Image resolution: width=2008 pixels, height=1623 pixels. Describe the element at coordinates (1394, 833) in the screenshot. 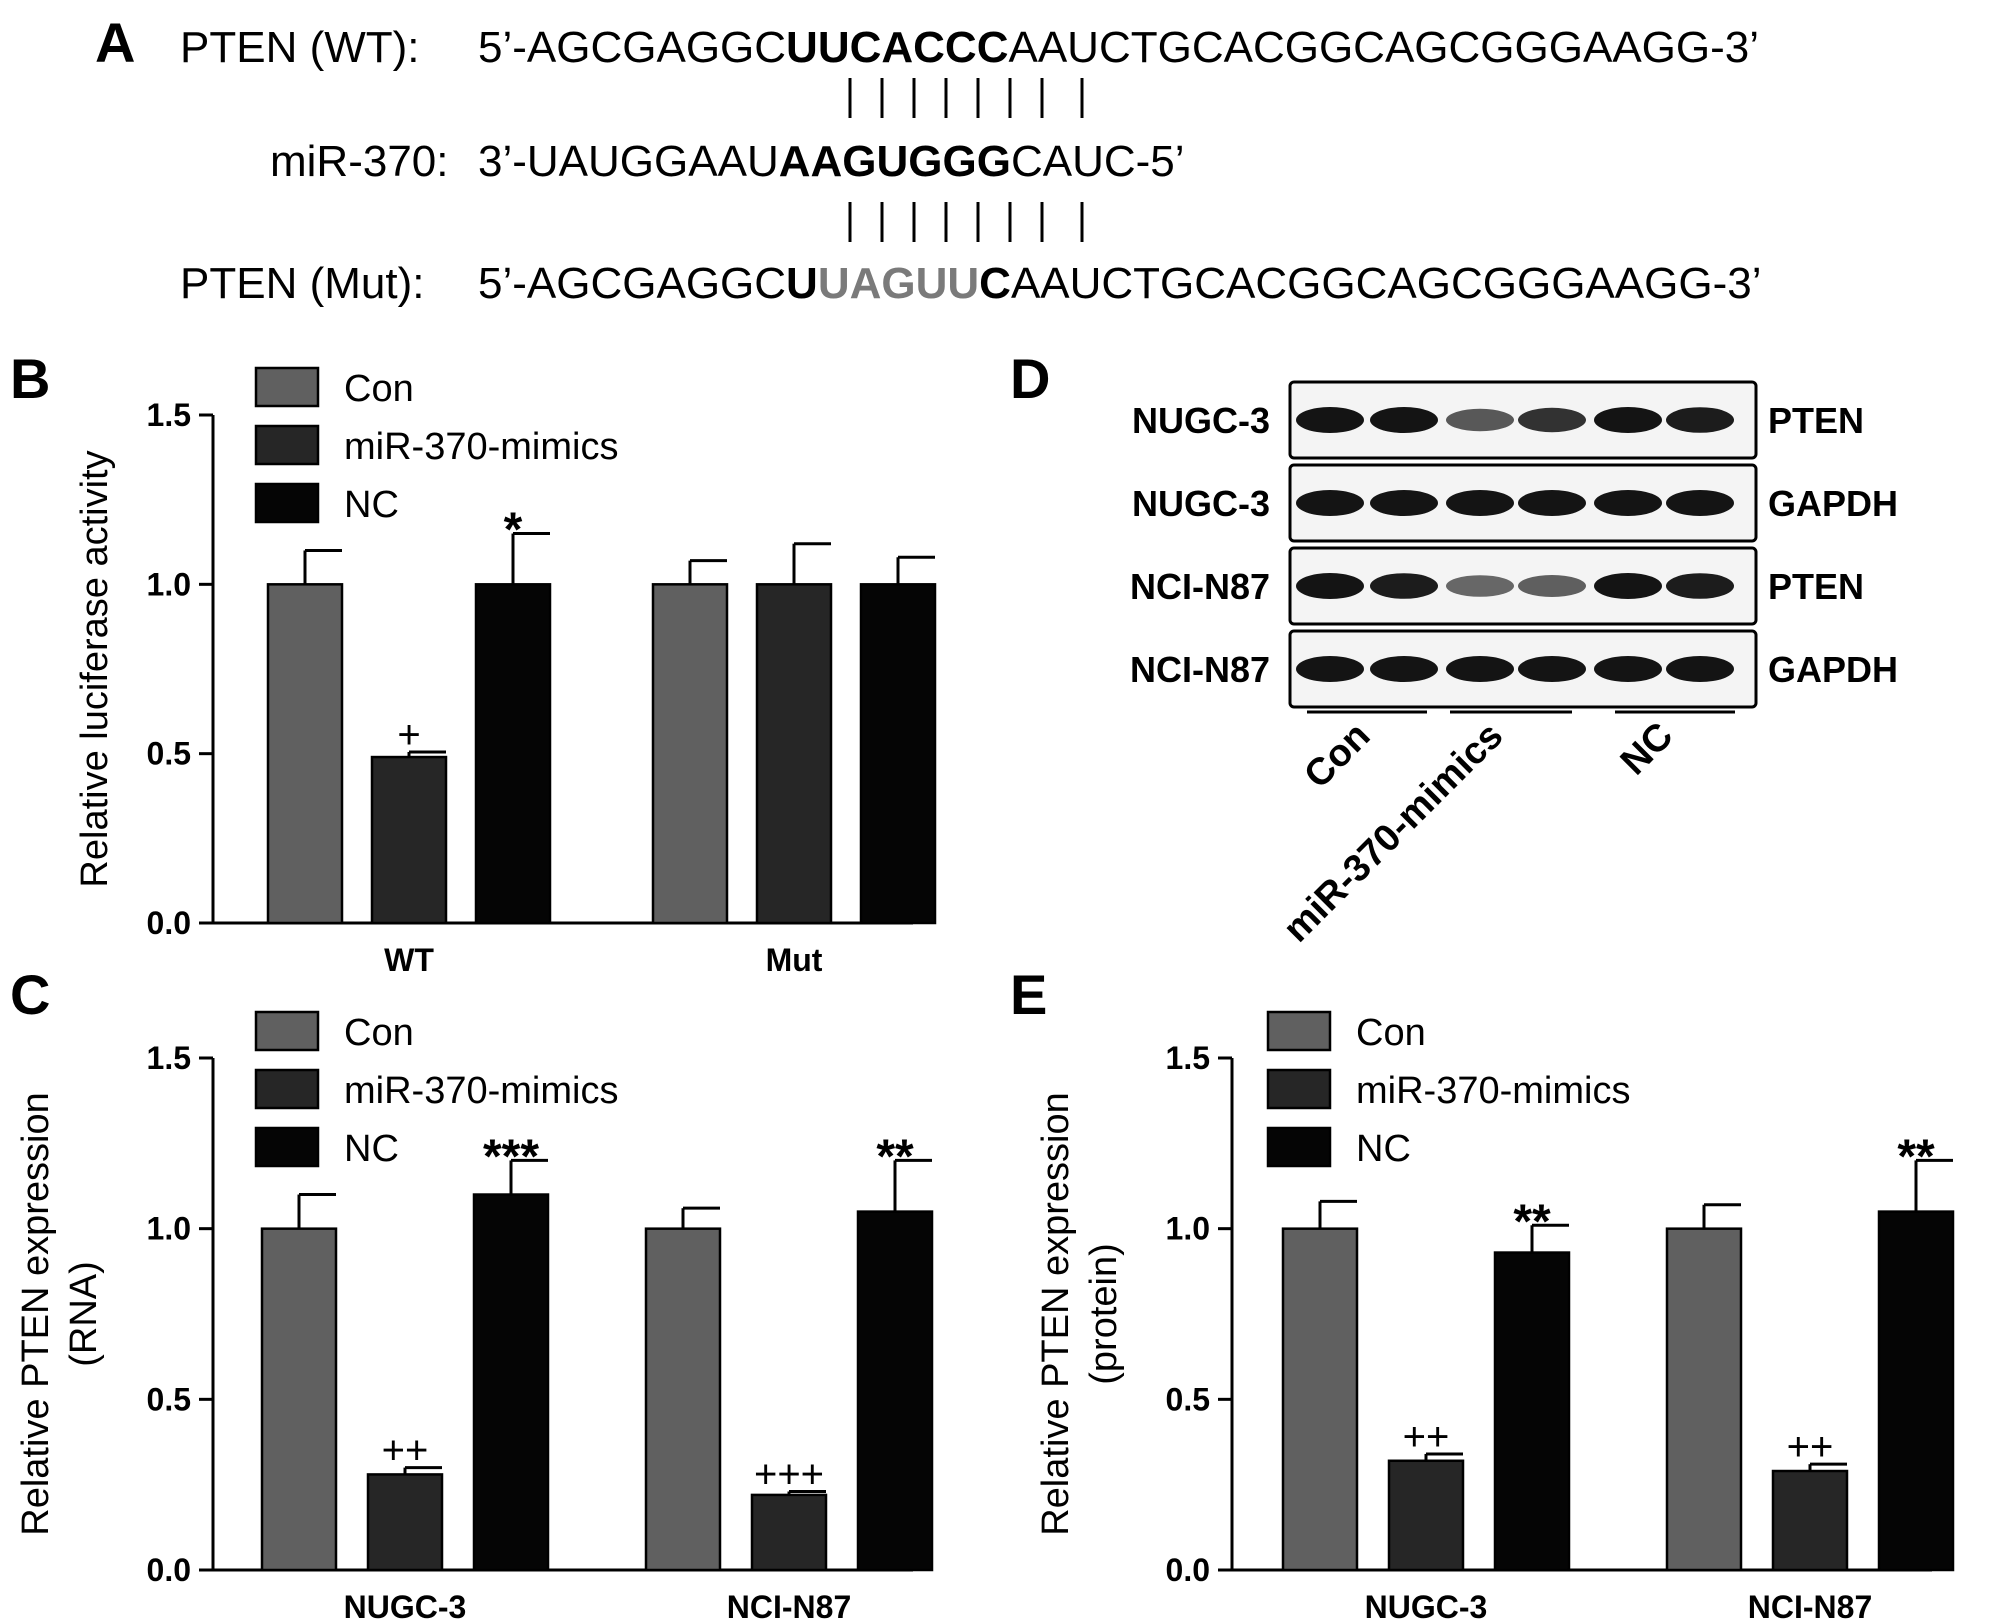

I see `lane-group-label: miR-370-mimics` at that location.